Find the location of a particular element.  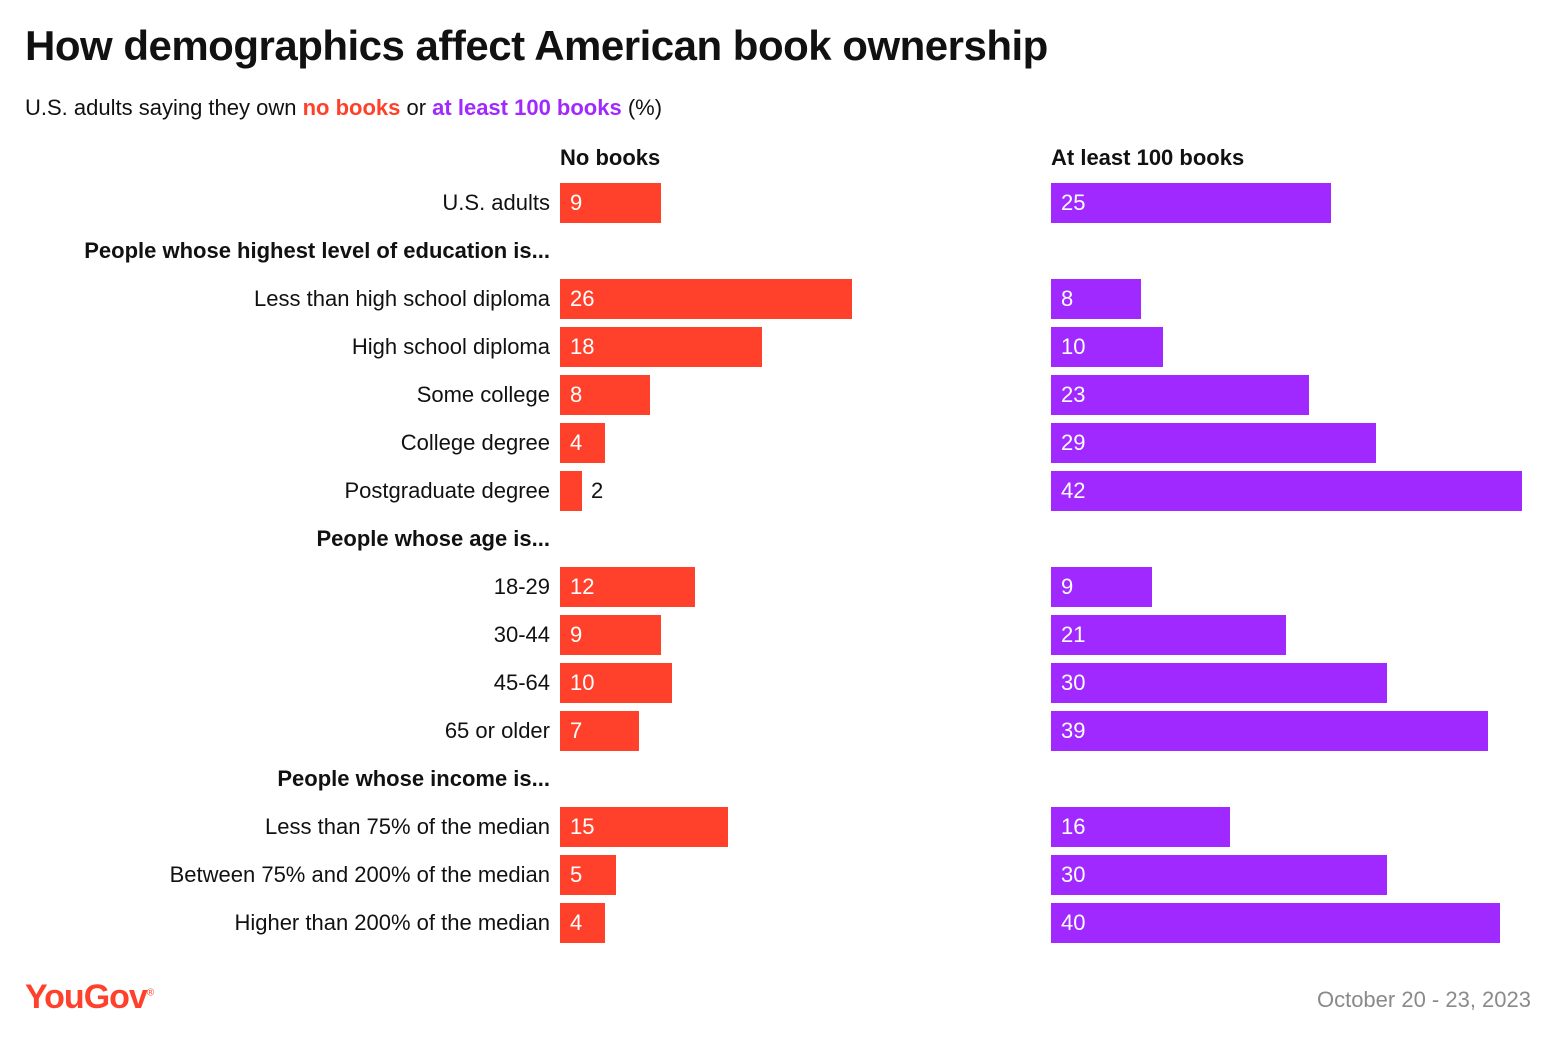

logo-text: YouGov is located at coordinates (86, 997).